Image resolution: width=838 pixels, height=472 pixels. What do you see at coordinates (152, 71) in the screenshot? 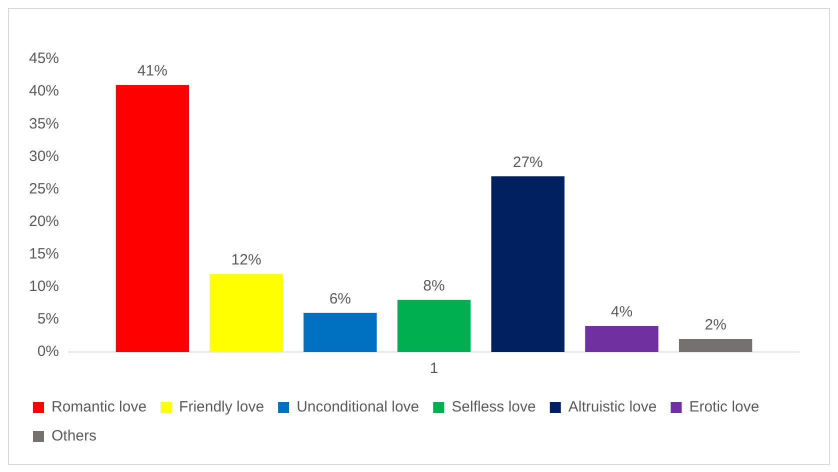
I see `data-label: 41%` at bounding box center [152, 71].